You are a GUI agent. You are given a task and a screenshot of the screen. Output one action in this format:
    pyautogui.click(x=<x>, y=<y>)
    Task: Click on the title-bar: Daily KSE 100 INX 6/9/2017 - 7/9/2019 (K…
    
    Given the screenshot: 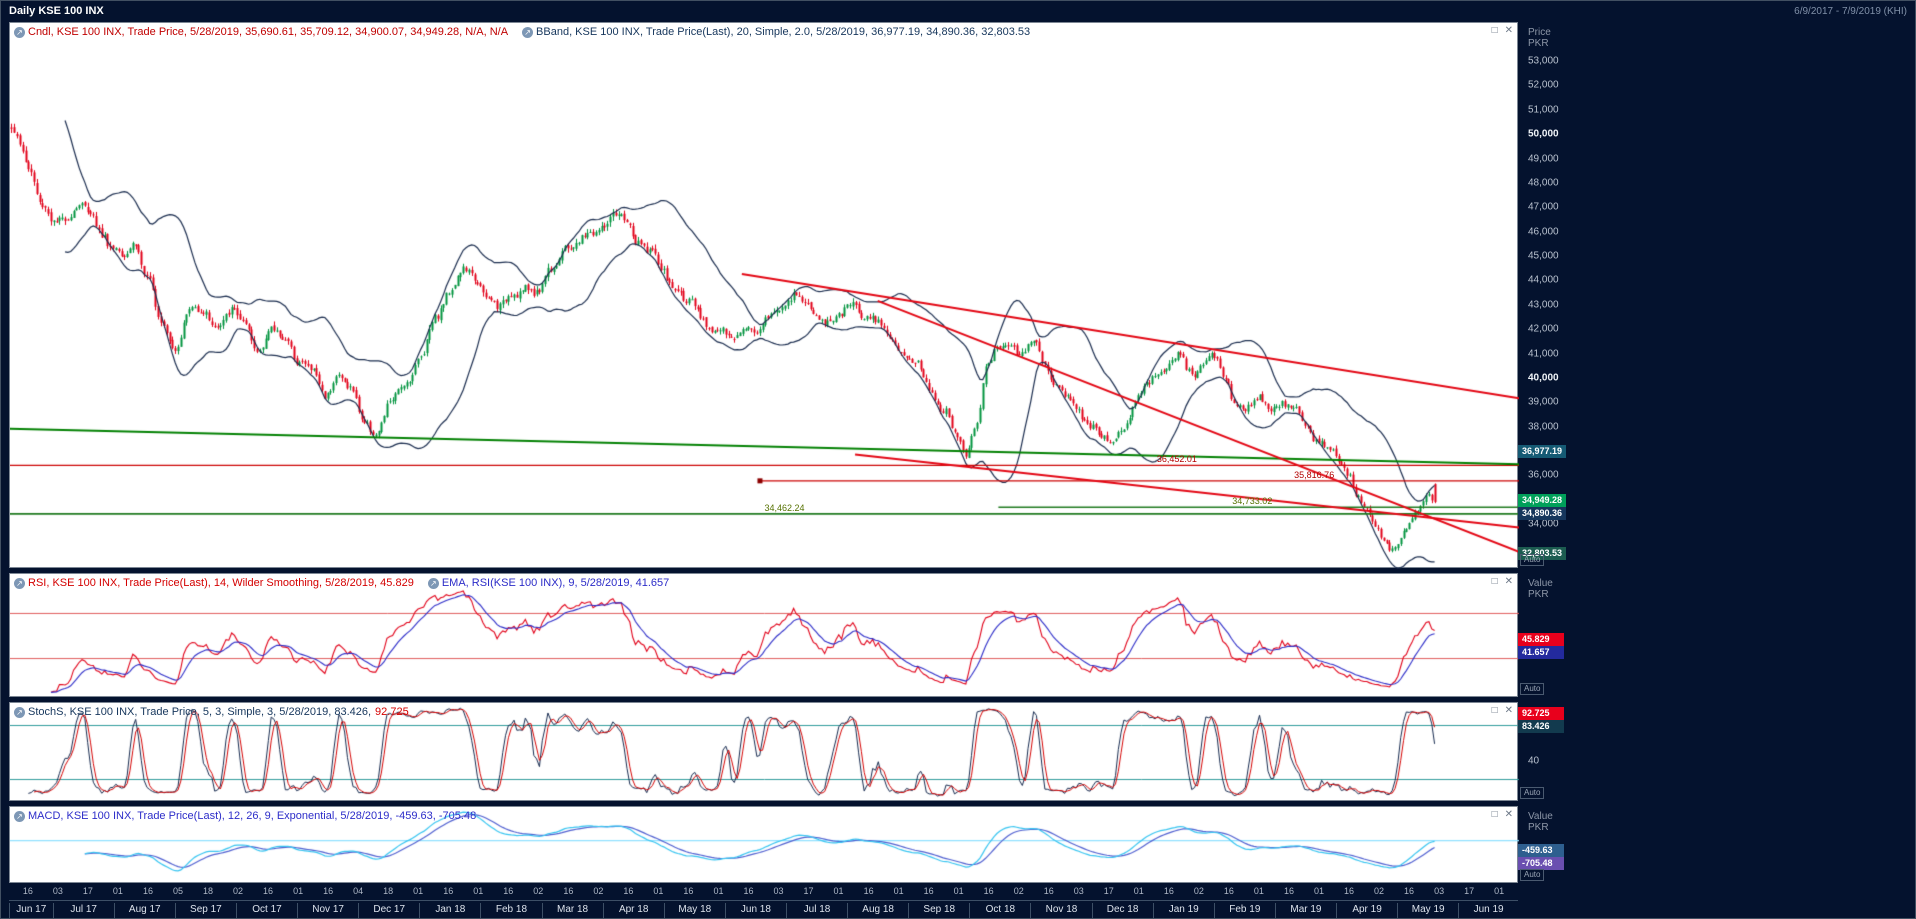 What is the action you would take?
    pyautogui.click(x=958, y=11)
    